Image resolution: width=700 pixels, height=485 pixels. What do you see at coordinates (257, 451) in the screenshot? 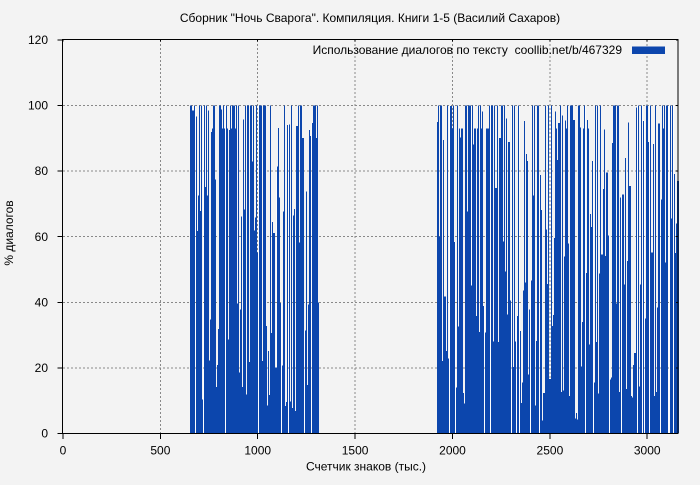
I see `svg-text: 1000` at bounding box center [257, 451].